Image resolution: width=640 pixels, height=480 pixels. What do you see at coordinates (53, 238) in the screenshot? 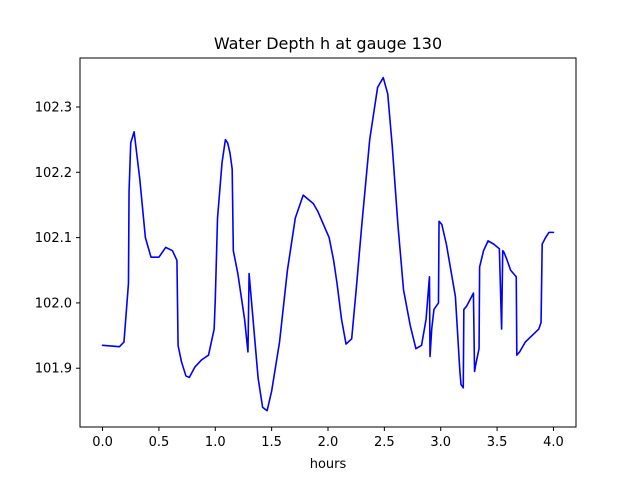
I see `y-tick-label: 102.1` at bounding box center [53, 238].